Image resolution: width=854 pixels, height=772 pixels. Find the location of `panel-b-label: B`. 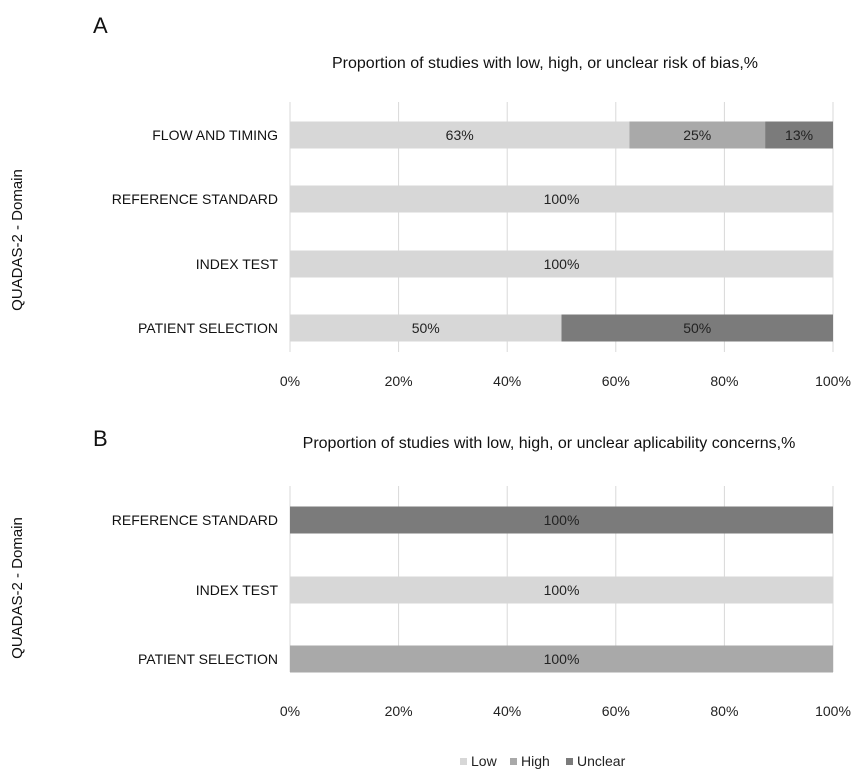

panel-b-label: B is located at coordinates (100, 438).